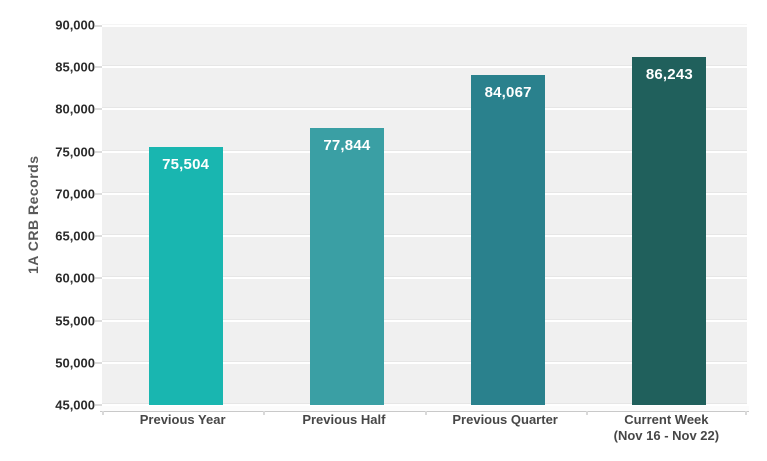 The width and height of the screenshot is (767, 461). What do you see at coordinates (186, 165) in the screenshot?
I see `bar-value-label: 75,504` at bounding box center [186, 165].